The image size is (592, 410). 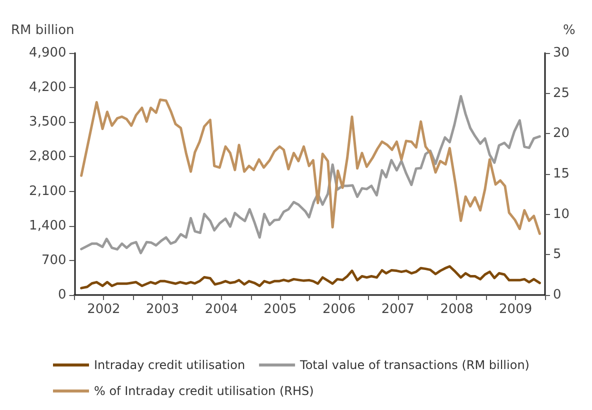 I want to click on line-series, so click(x=310, y=277).